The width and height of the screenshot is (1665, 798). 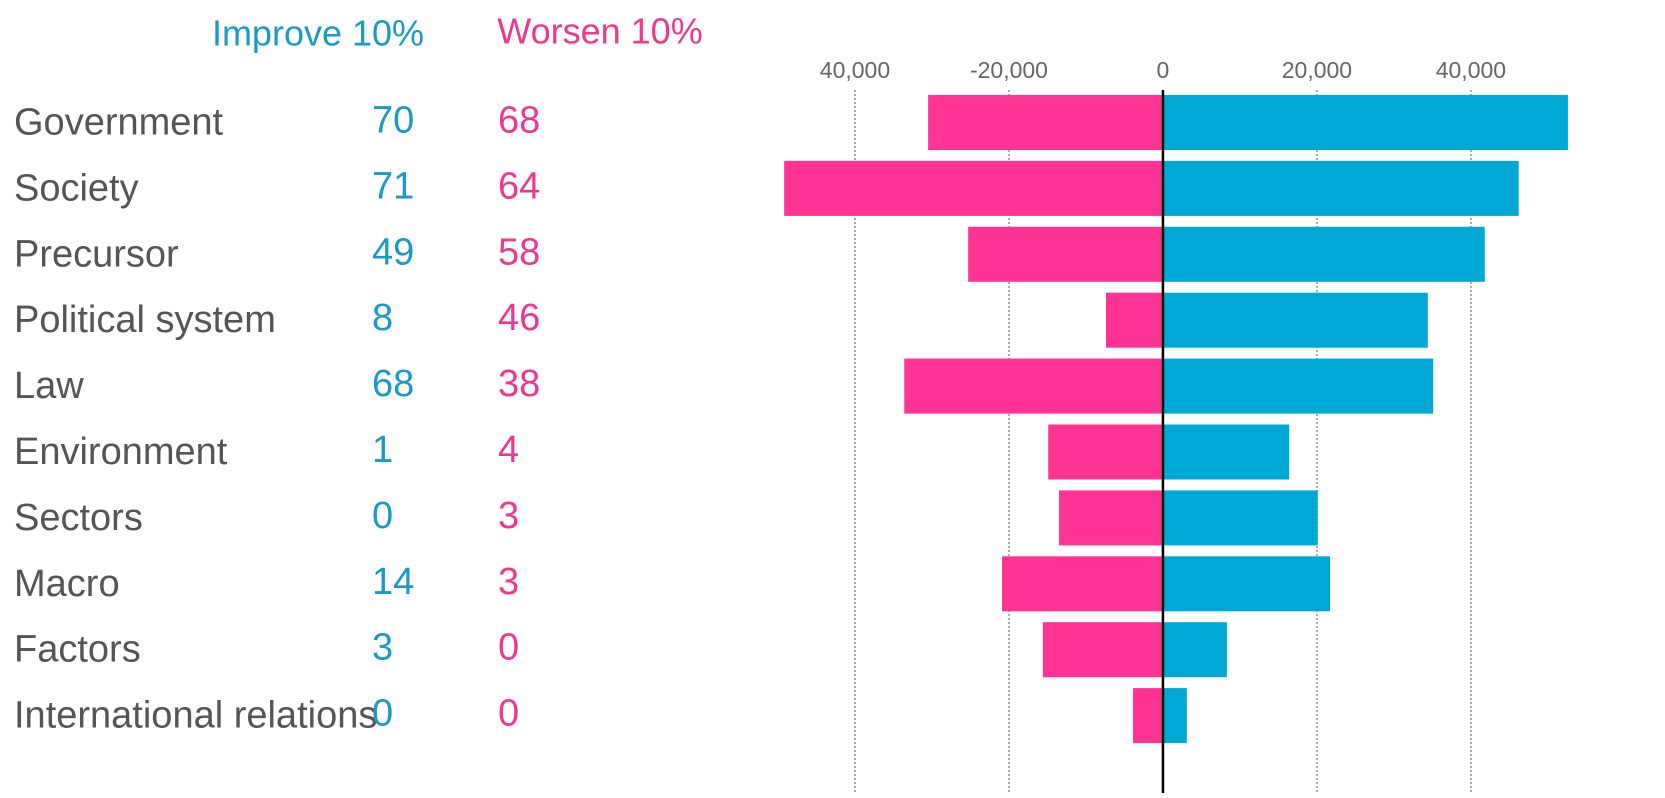 I want to click on improve-value: 14, so click(x=393, y=582).